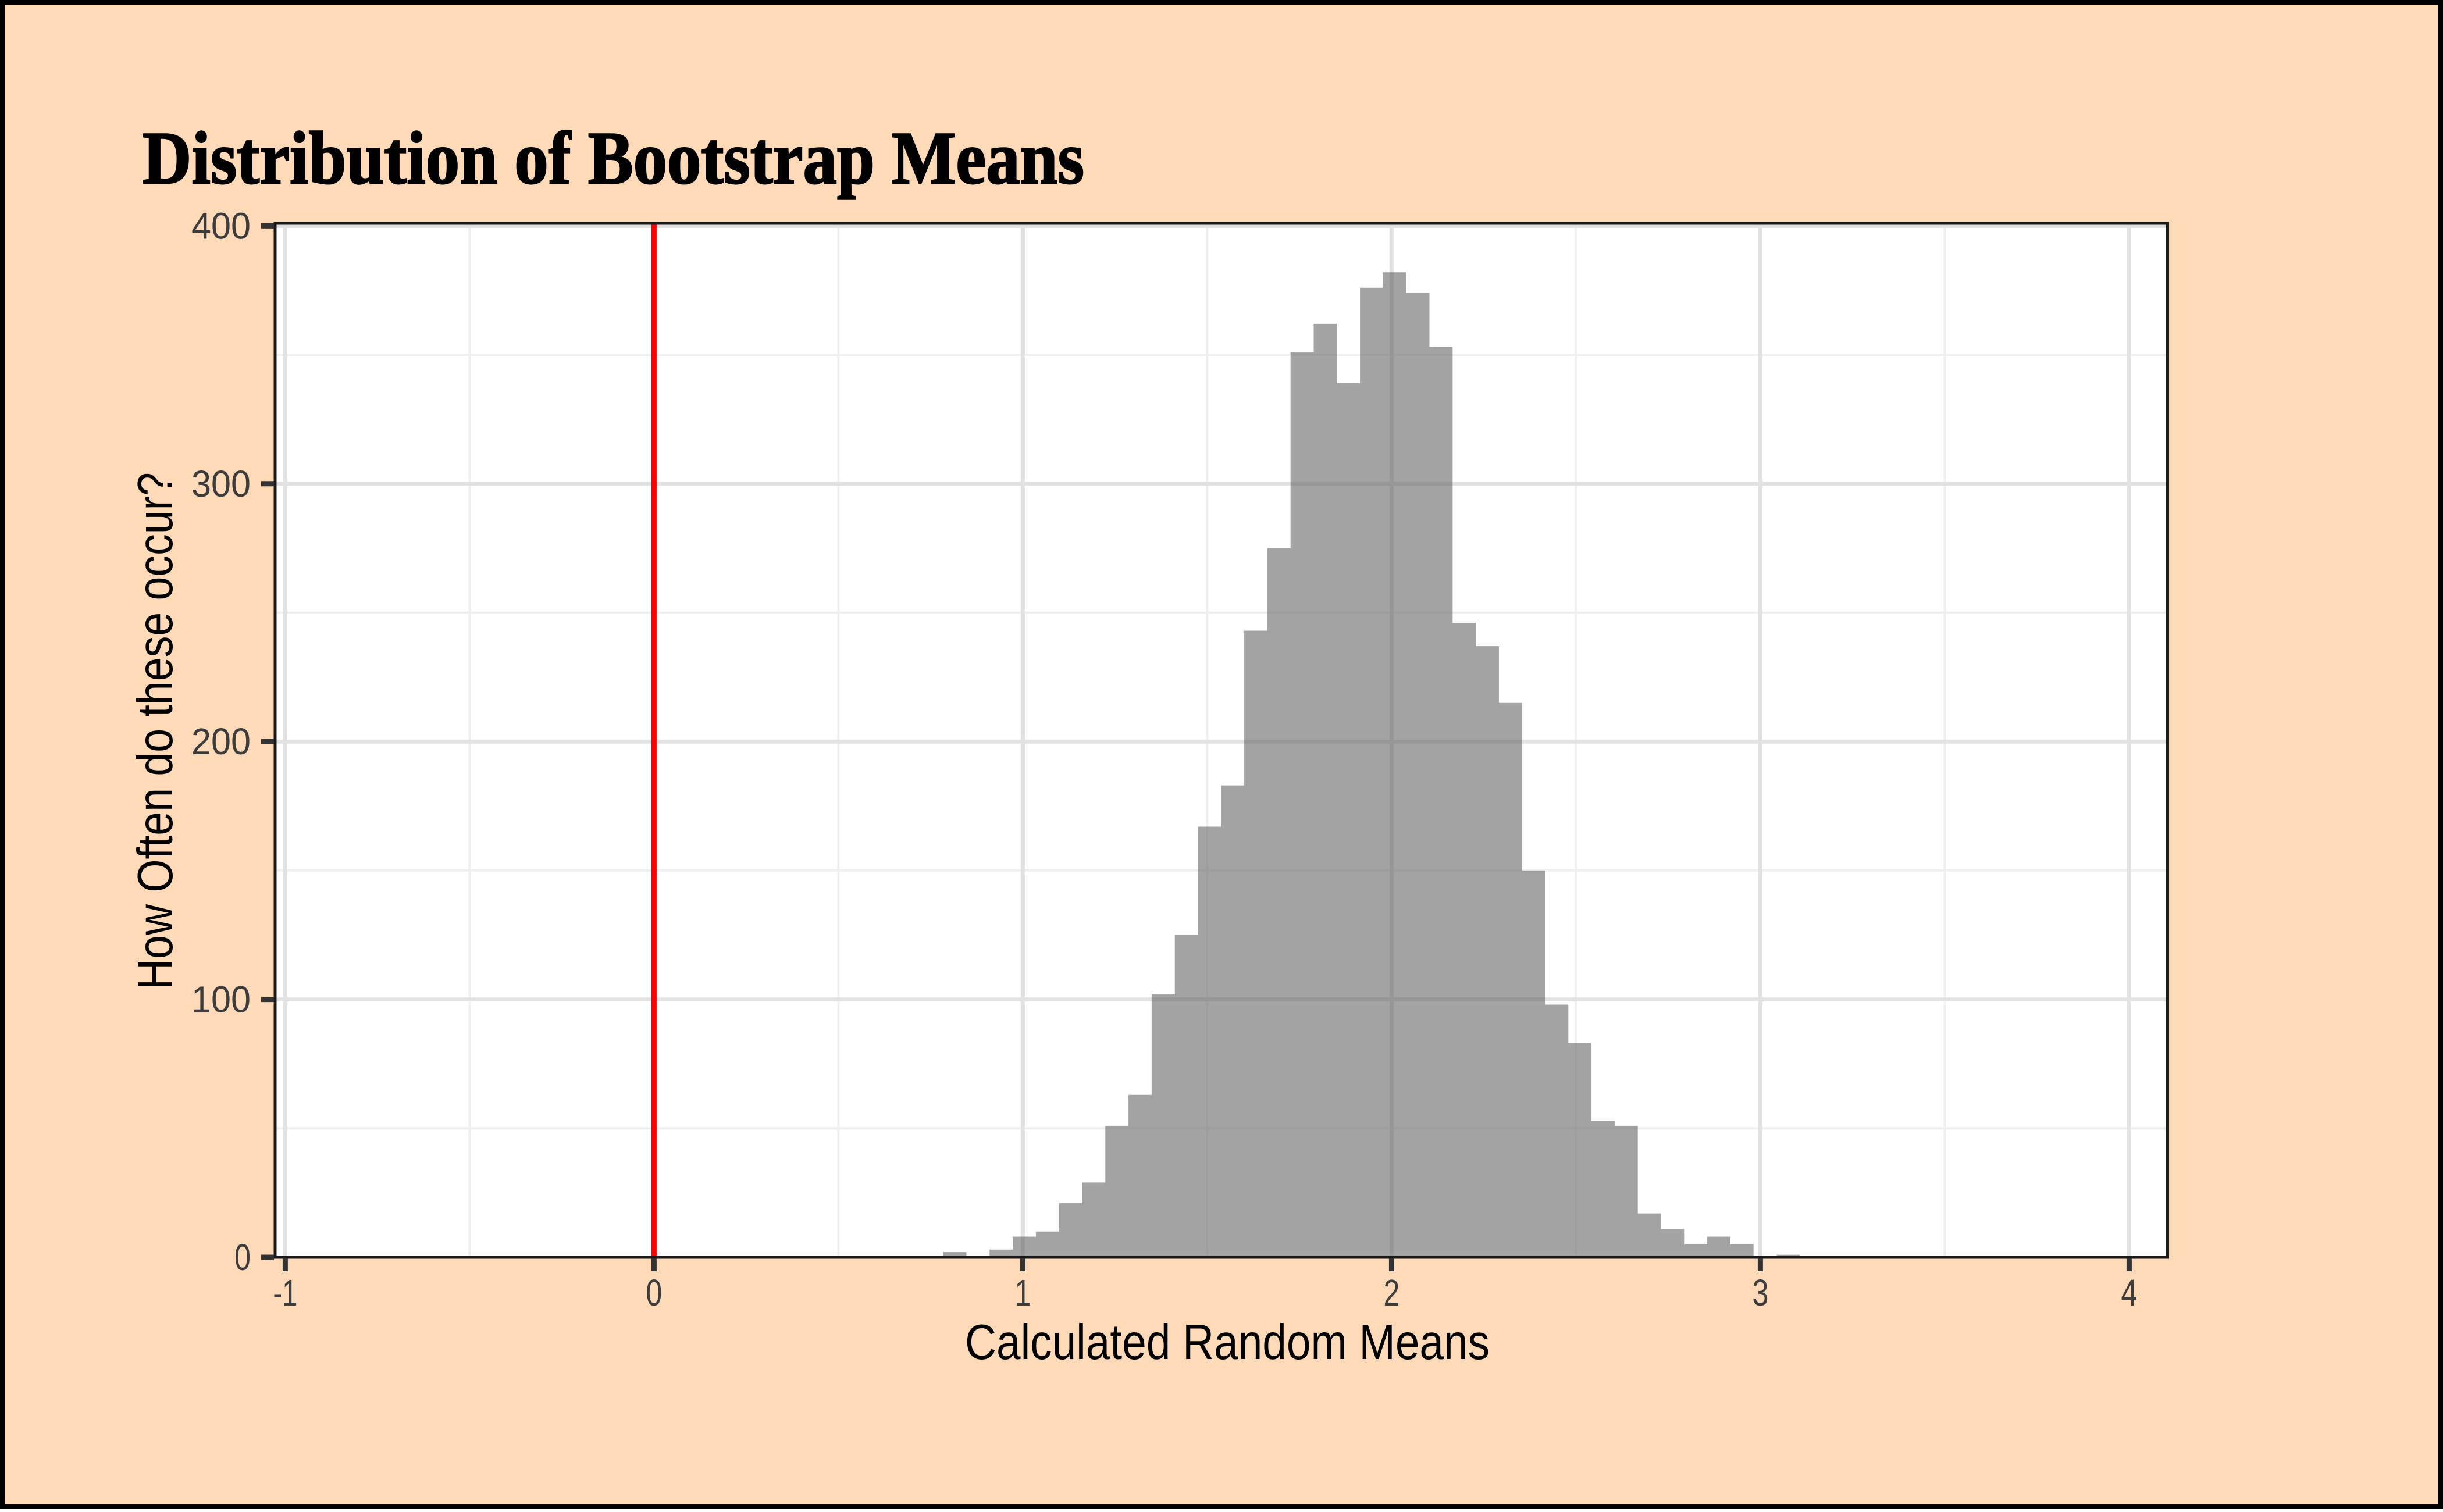  I want to click on svg-text: 3, so click(1760, 1293).